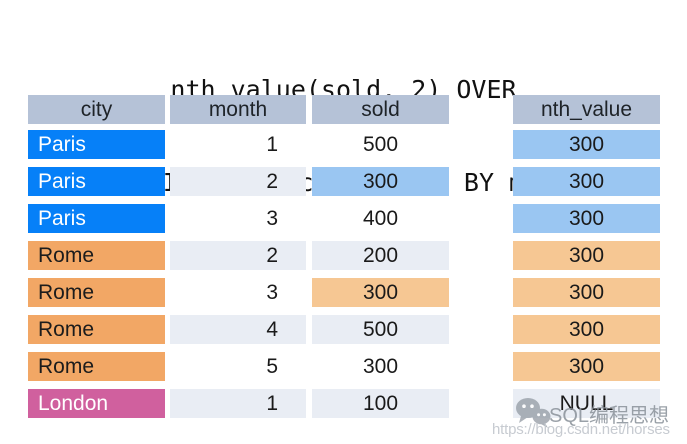 Image resolution: width=687 pixels, height=444 pixels. What do you see at coordinates (533, 413) in the screenshot?
I see `wechat-icon` at bounding box center [533, 413].